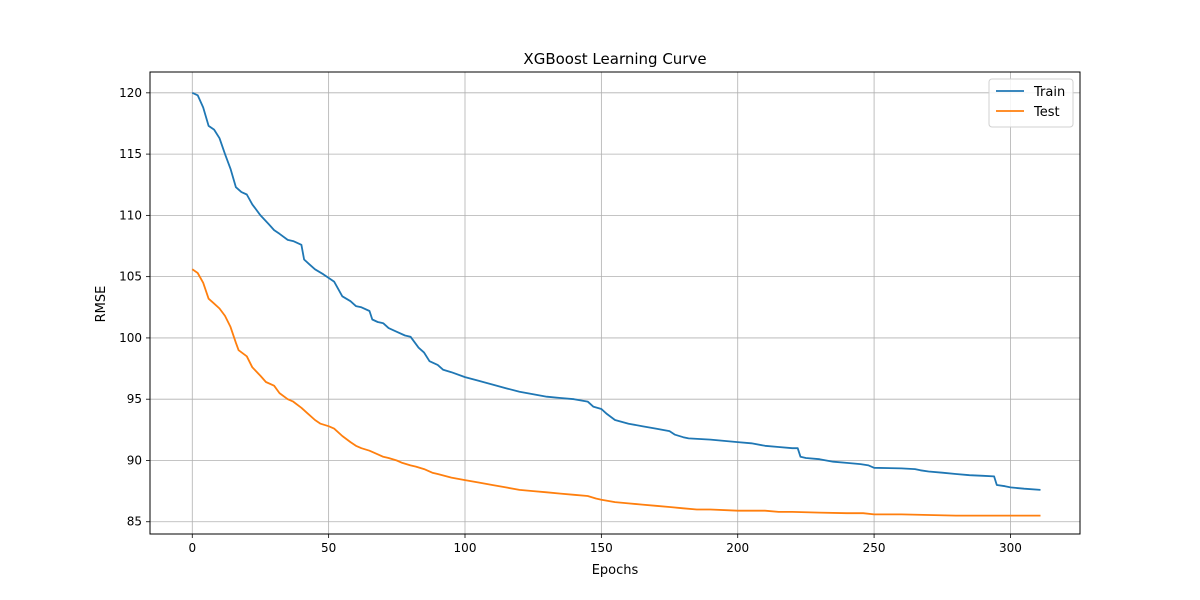 Image resolution: width=1200 pixels, height=600 pixels. I want to click on y-tick-label: 95, so click(134, 399).